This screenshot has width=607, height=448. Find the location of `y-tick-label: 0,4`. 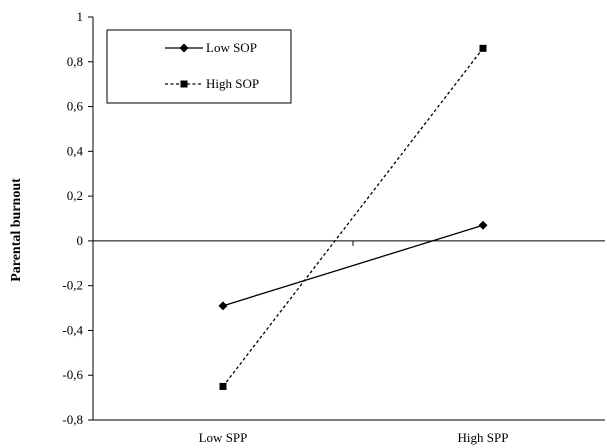

y-tick-label: 0,4 is located at coordinates (75, 150).